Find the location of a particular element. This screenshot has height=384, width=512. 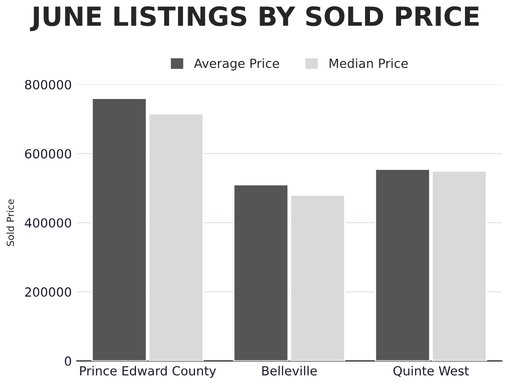

y-tick-label: 0 is located at coordinates (68, 361).